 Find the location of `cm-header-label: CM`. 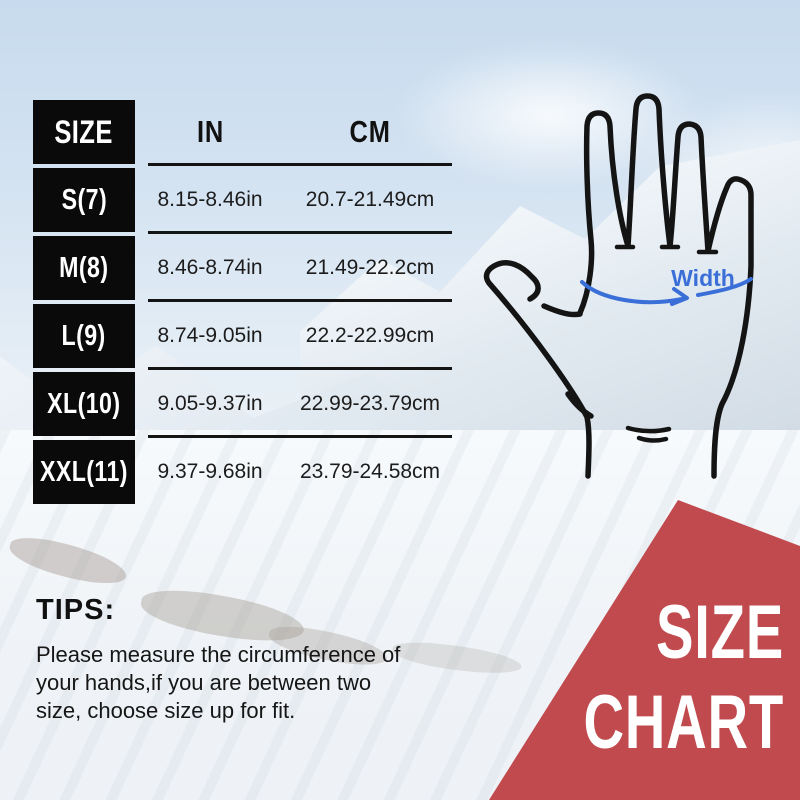

cm-header-label: CM is located at coordinates (370, 131).